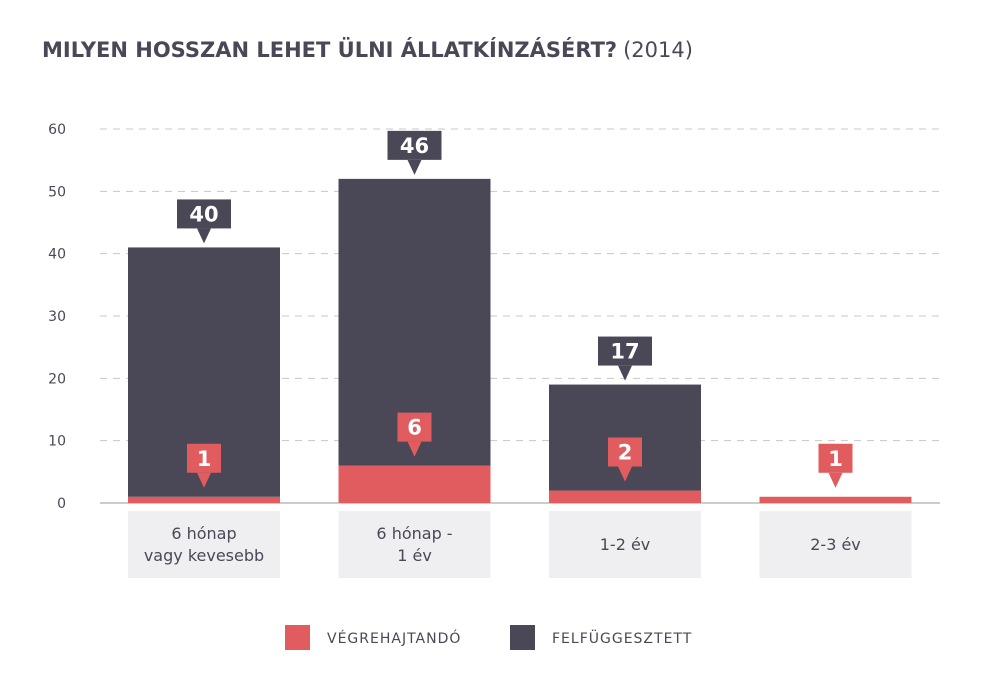 The height and width of the screenshot is (679, 1007). I want to click on x-tick-label: 6 hónap -, so click(414, 533).